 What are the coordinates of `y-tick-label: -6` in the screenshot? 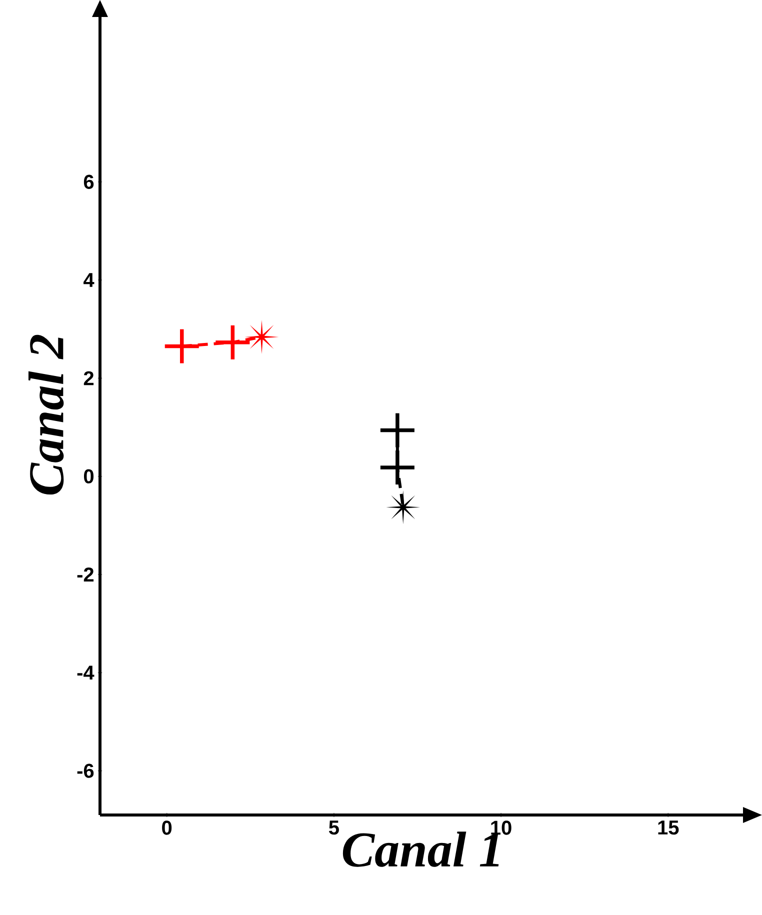 It's located at (85, 771).